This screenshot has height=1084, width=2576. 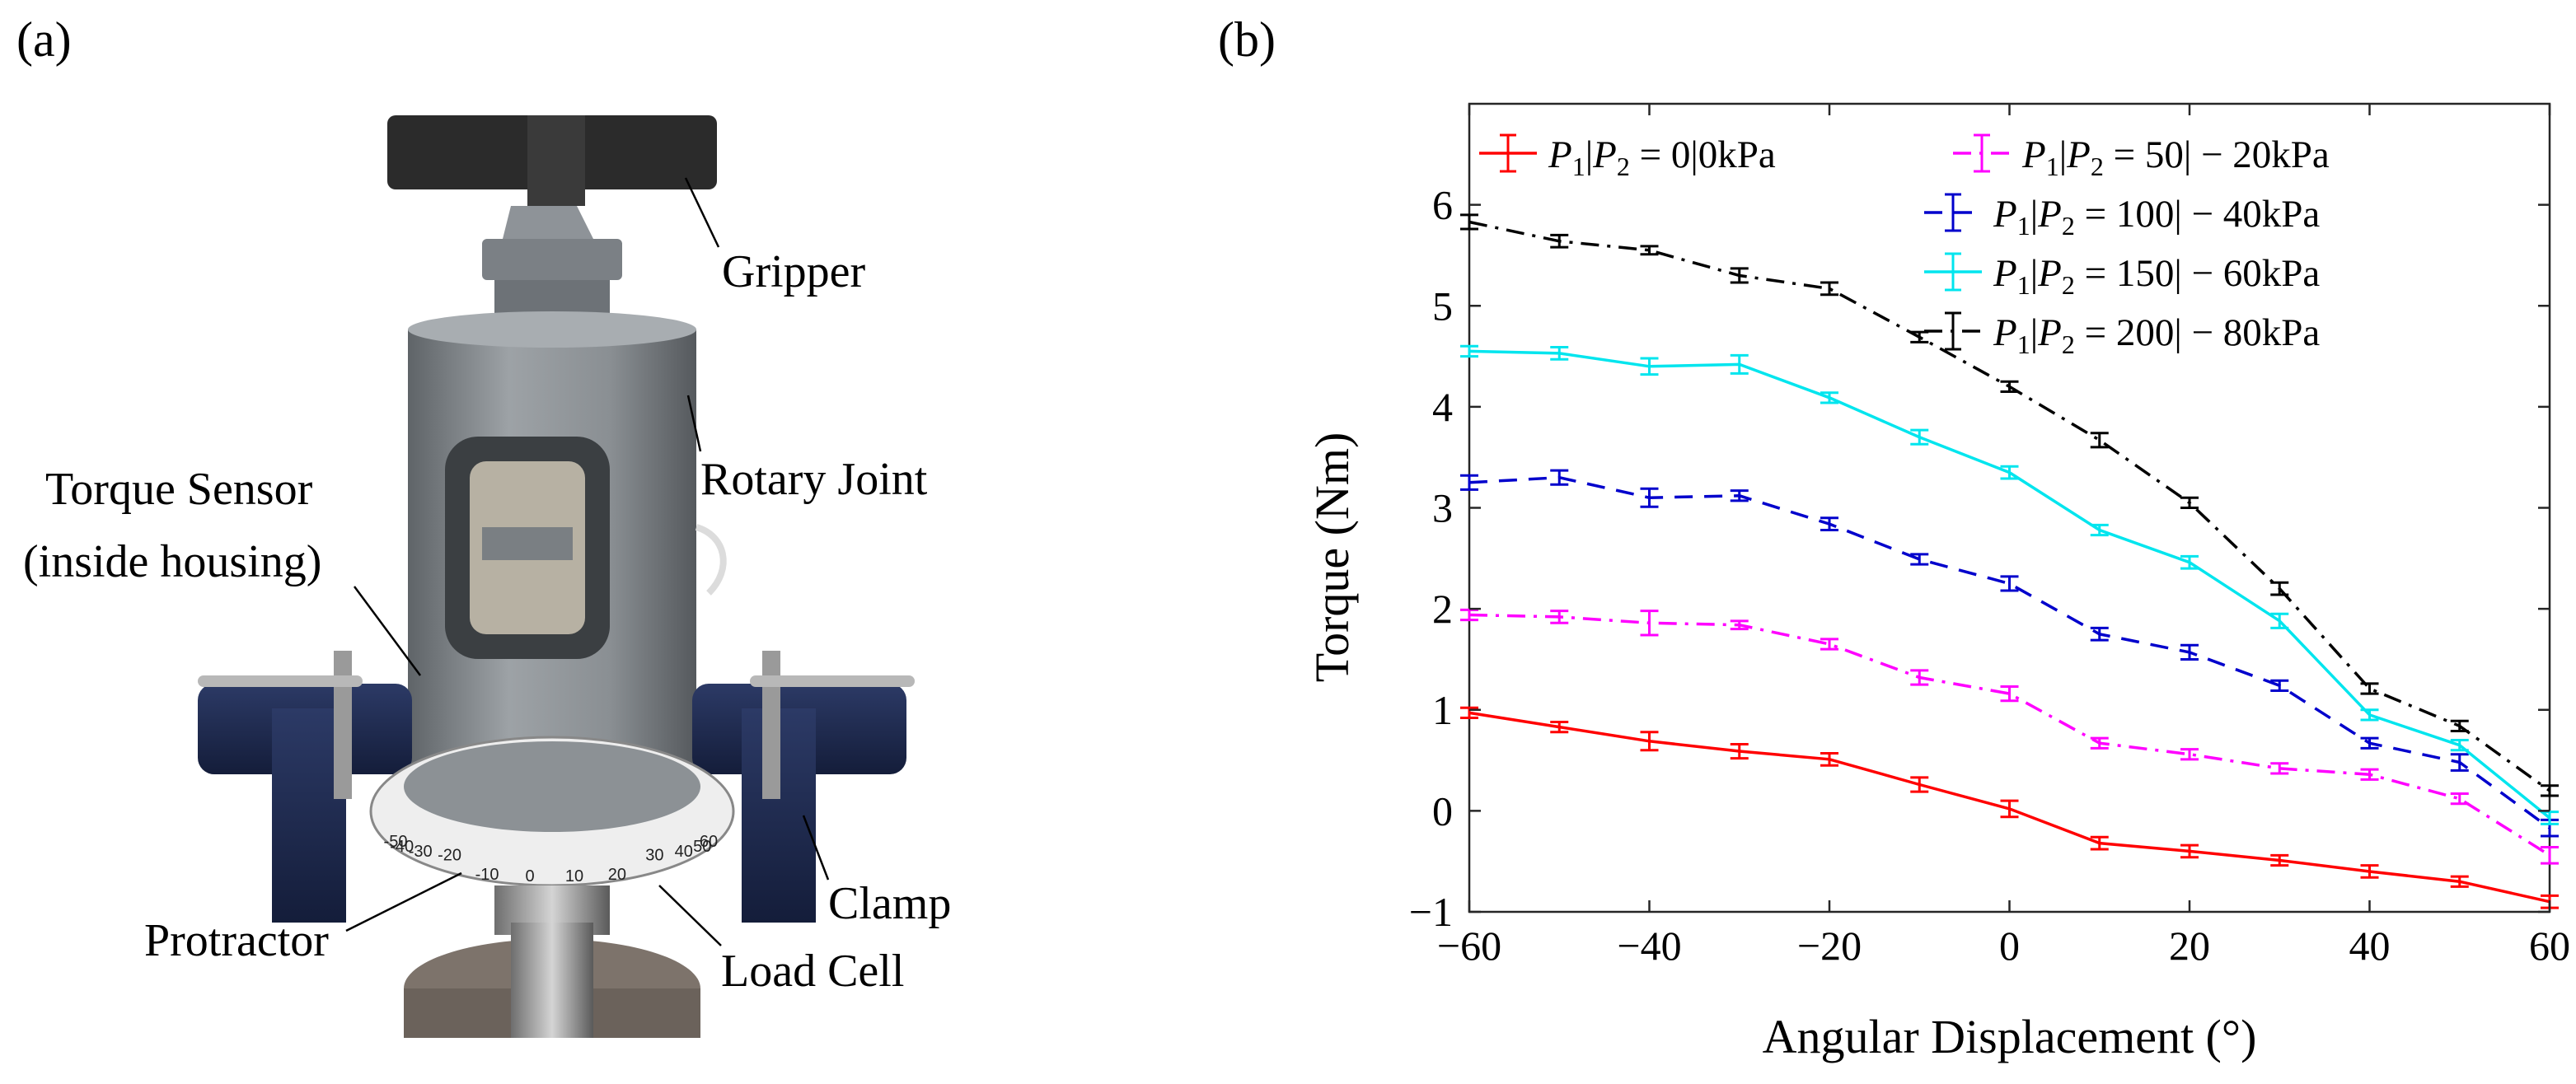 What do you see at coordinates (1431, 912) in the screenshot?
I see `y-tick-label: −1` at bounding box center [1431, 912].